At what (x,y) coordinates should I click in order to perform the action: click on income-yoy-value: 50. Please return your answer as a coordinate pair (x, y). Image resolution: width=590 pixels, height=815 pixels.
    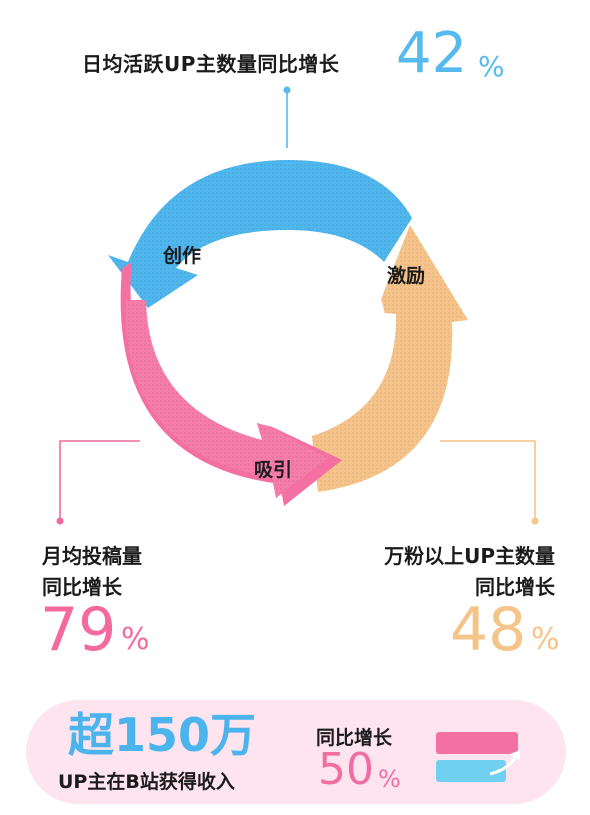
    Looking at the image, I should click on (346, 769).